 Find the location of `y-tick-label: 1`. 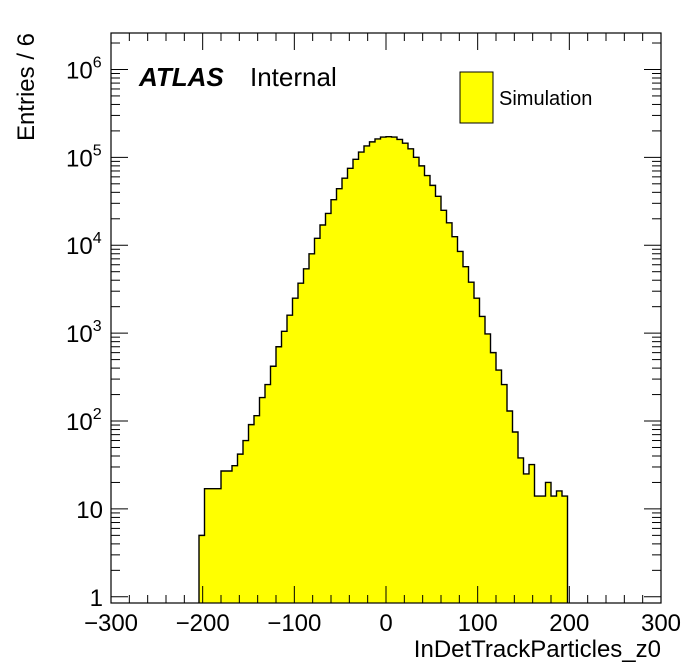

y-tick-label: 1 is located at coordinates (96, 598).